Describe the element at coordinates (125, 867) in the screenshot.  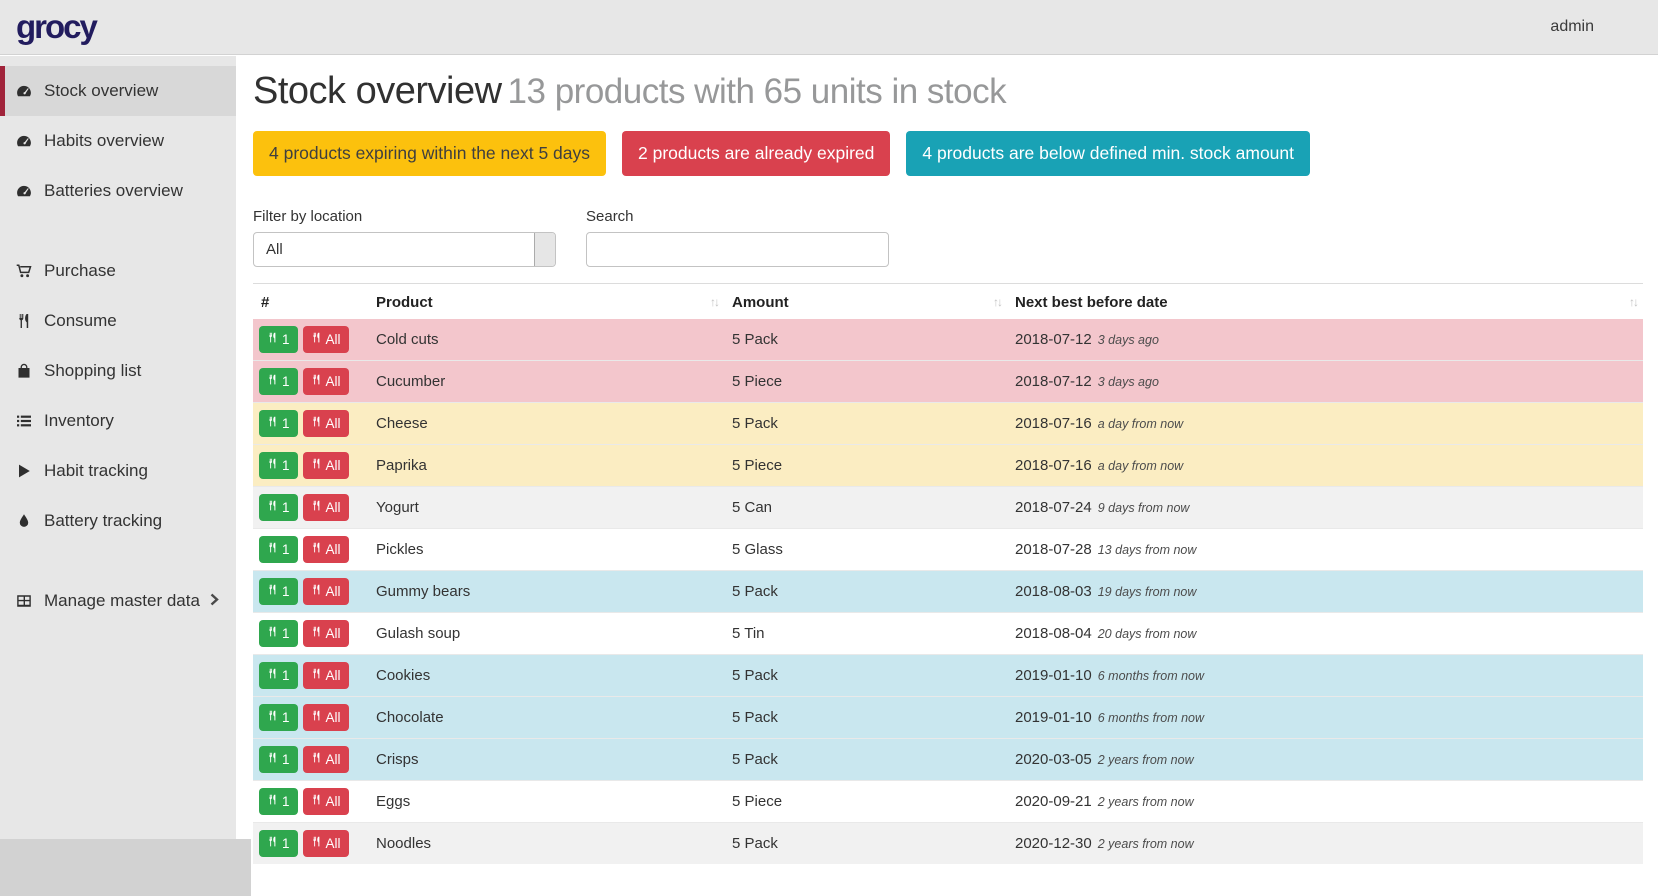
I see `sidebar-collapse-button` at that location.